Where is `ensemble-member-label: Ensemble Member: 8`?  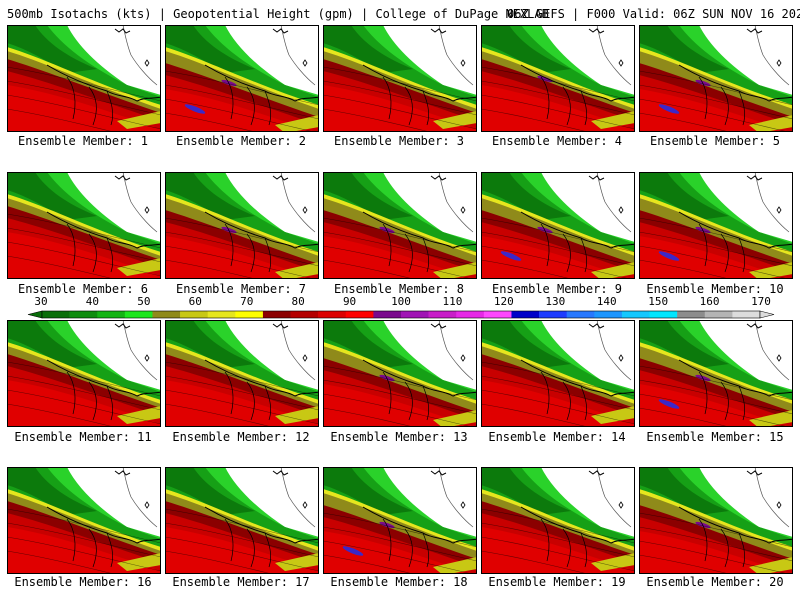 ensemble-member-label: Ensemble Member: 8 is located at coordinates (399, 289).